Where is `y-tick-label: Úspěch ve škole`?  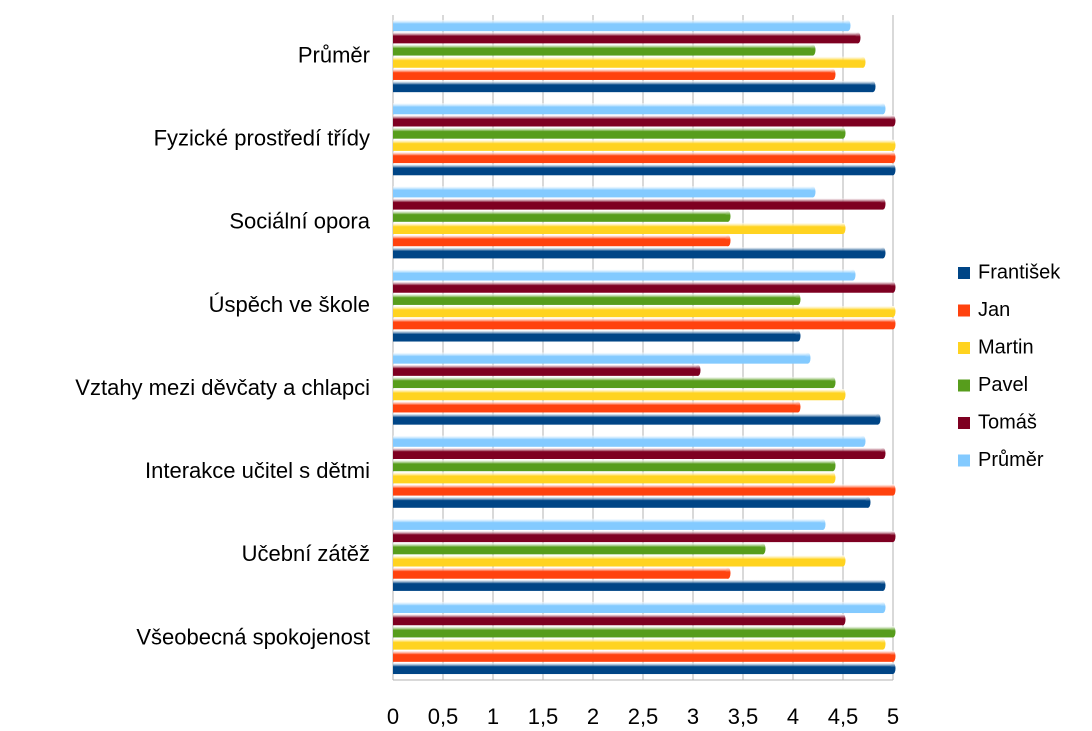 y-tick-label: Úspěch ve škole is located at coordinates (289, 304).